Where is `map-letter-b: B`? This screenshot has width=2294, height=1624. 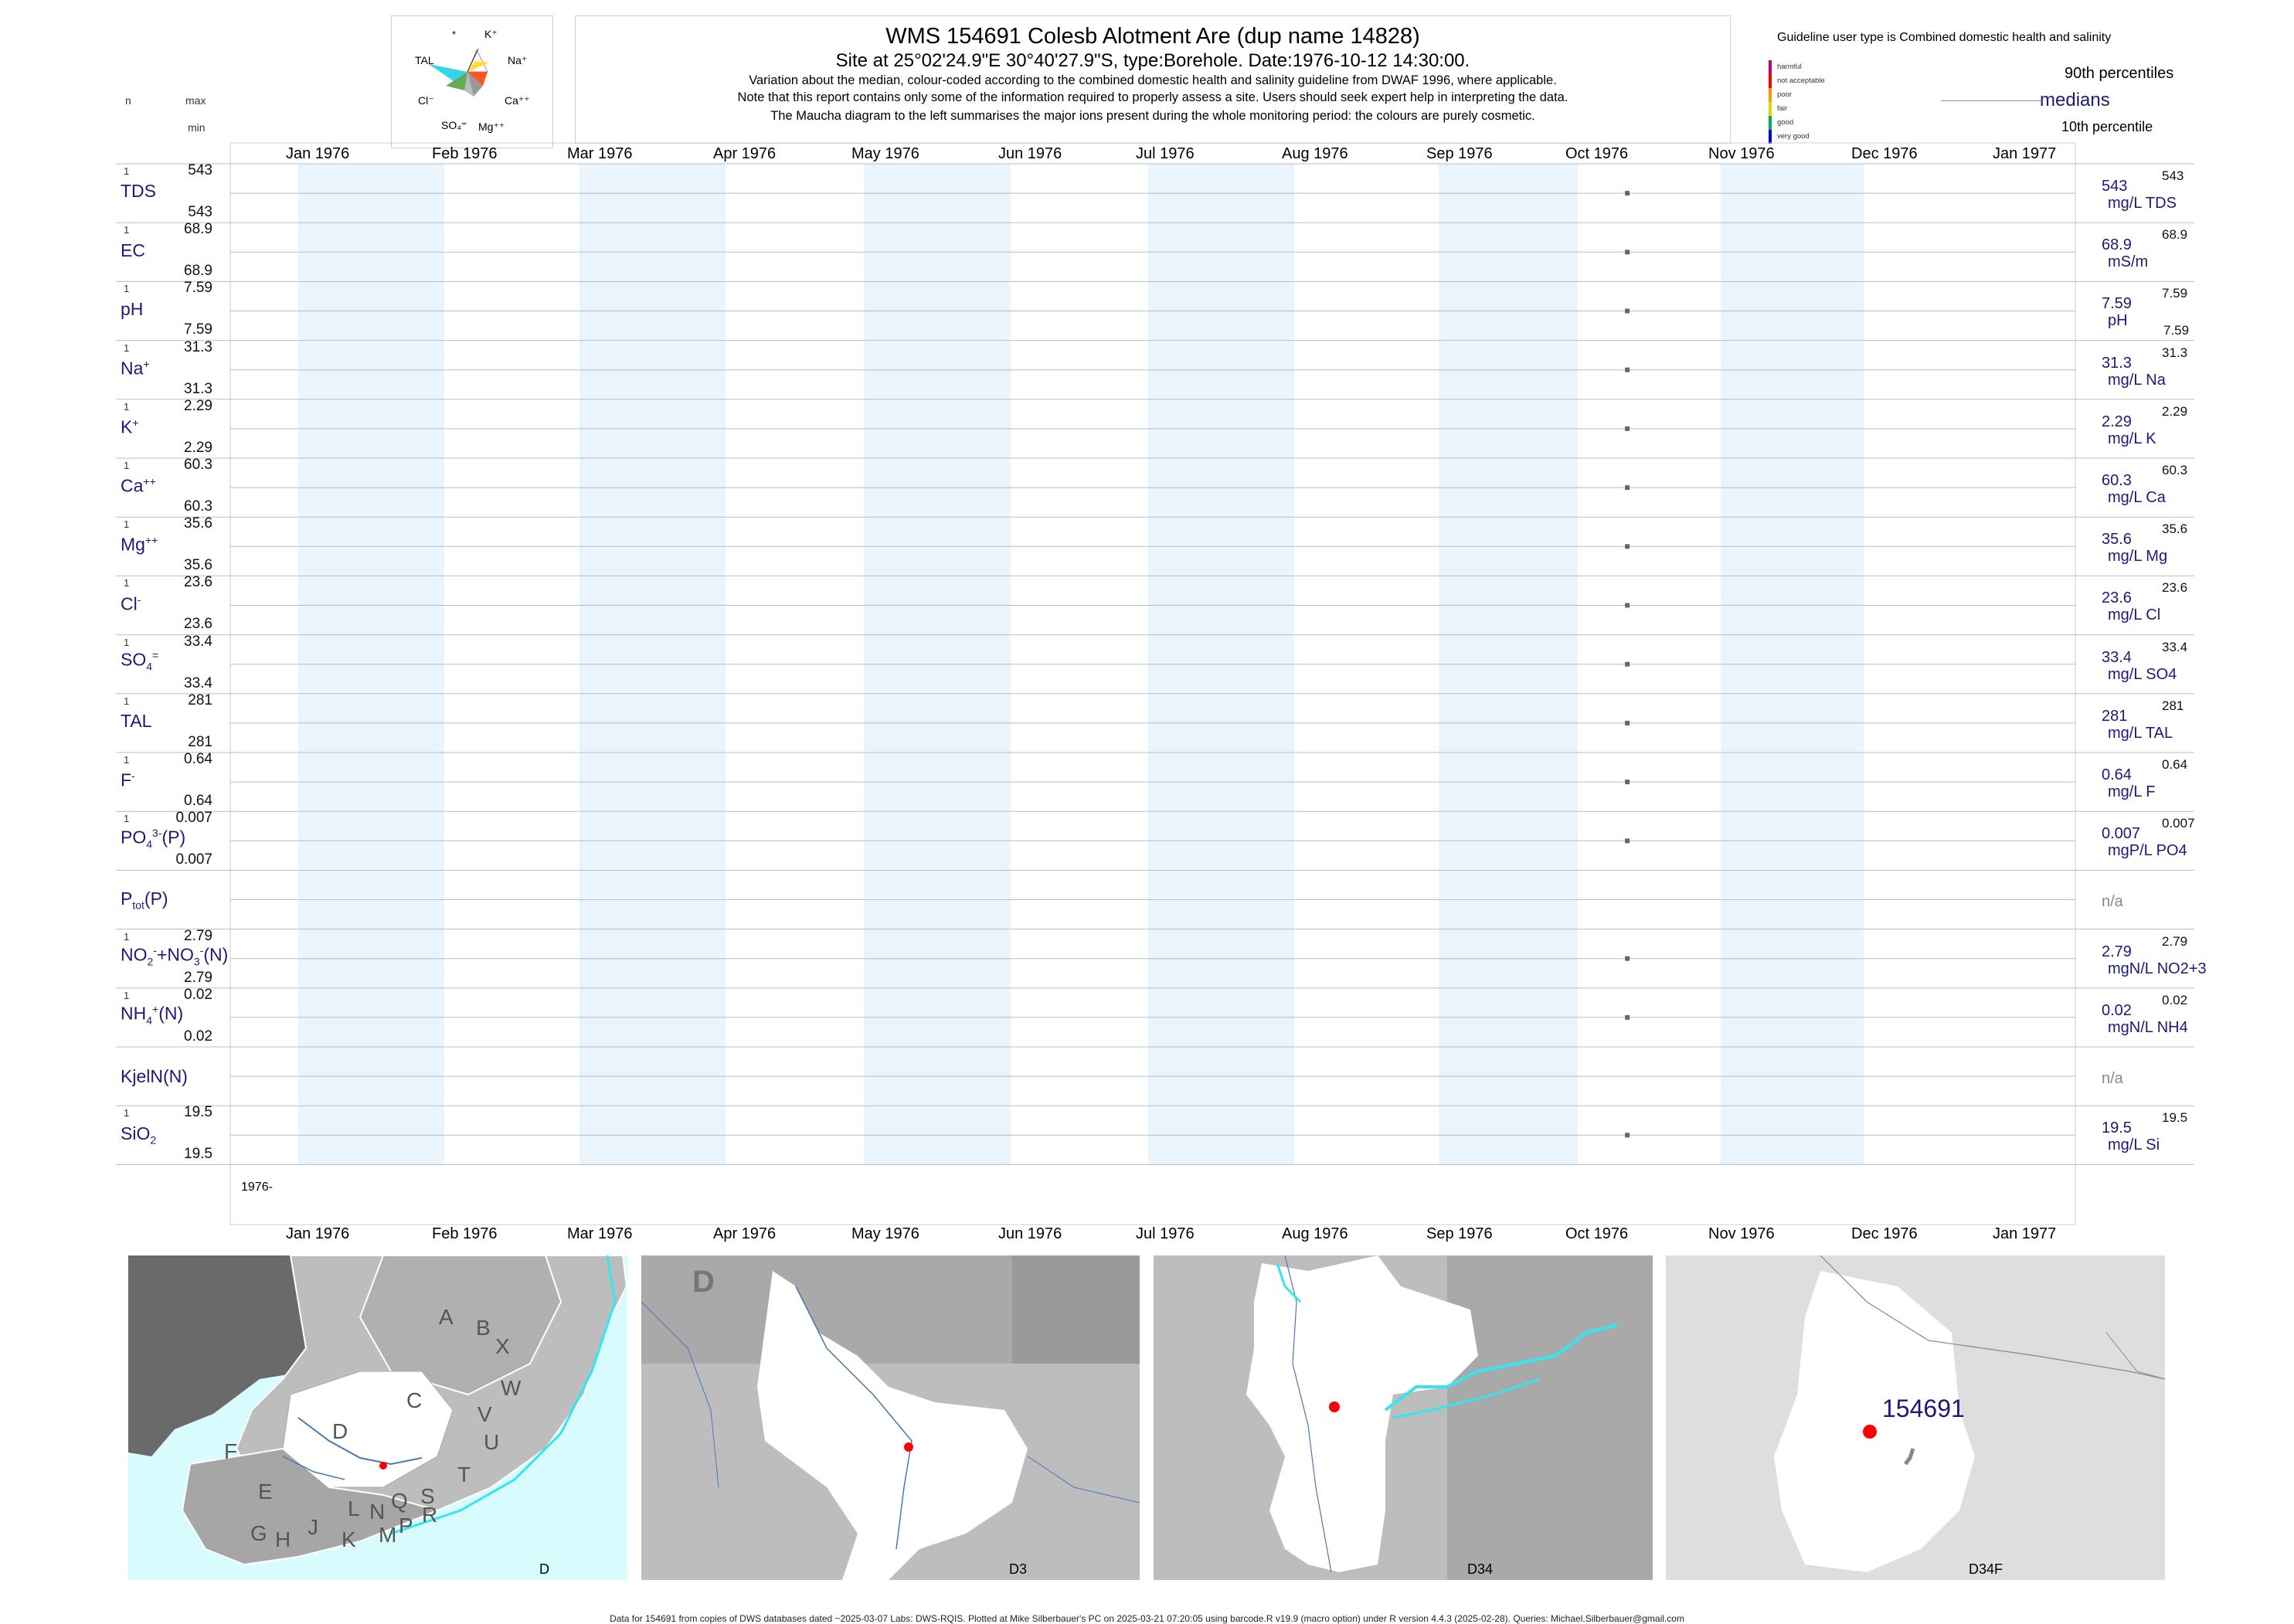 map-letter-b: B is located at coordinates (483, 1328).